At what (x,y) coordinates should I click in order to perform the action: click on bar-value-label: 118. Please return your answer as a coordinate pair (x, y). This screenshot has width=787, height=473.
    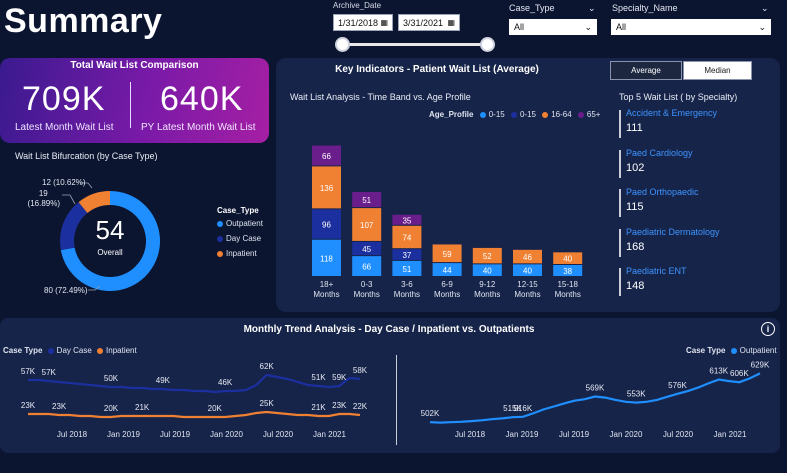
    Looking at the image, I should click on (326, 258).